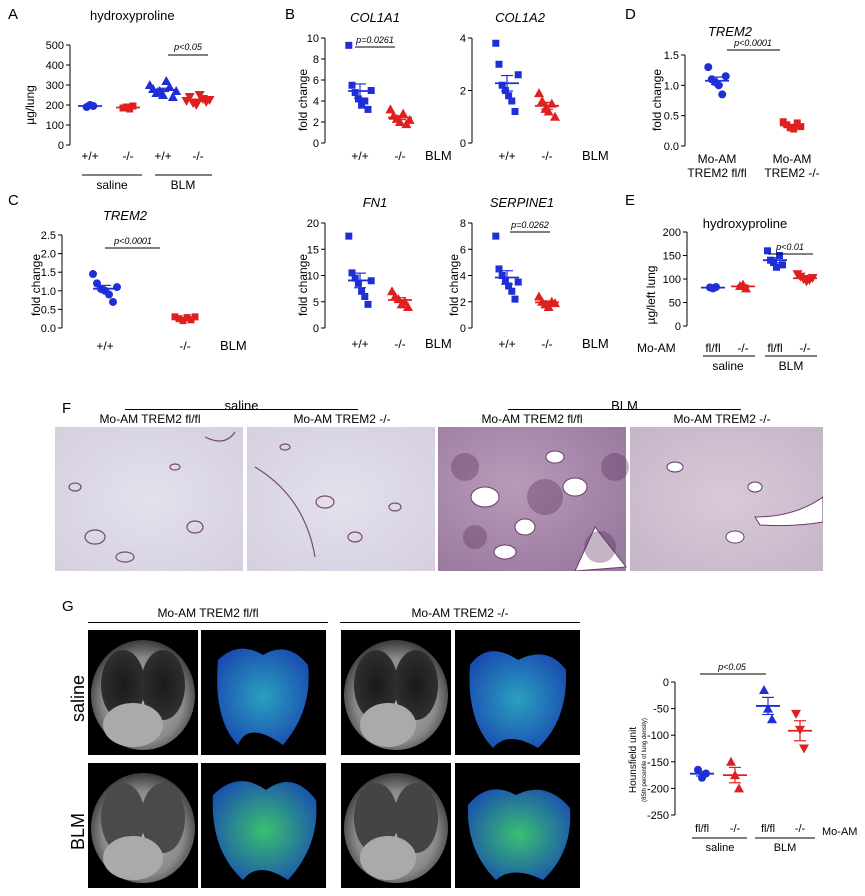 The image size is (865, 896). I want to click on chart-title: hydroxyproline, so click(745, 223).